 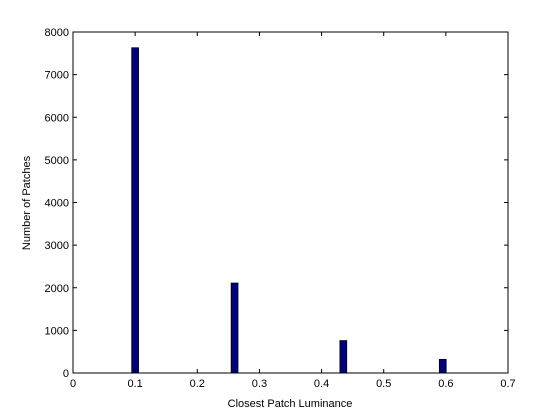 I want to click on x-tick-label-1: 0.1, so click(x=134, y=384).